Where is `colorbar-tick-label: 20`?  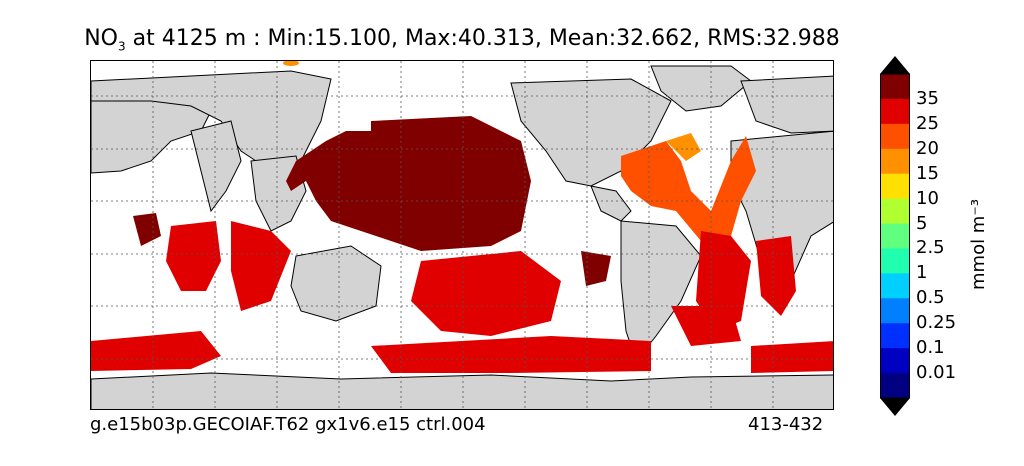
colorbar-tick-label: 20 is located at coordinates (927, 148).